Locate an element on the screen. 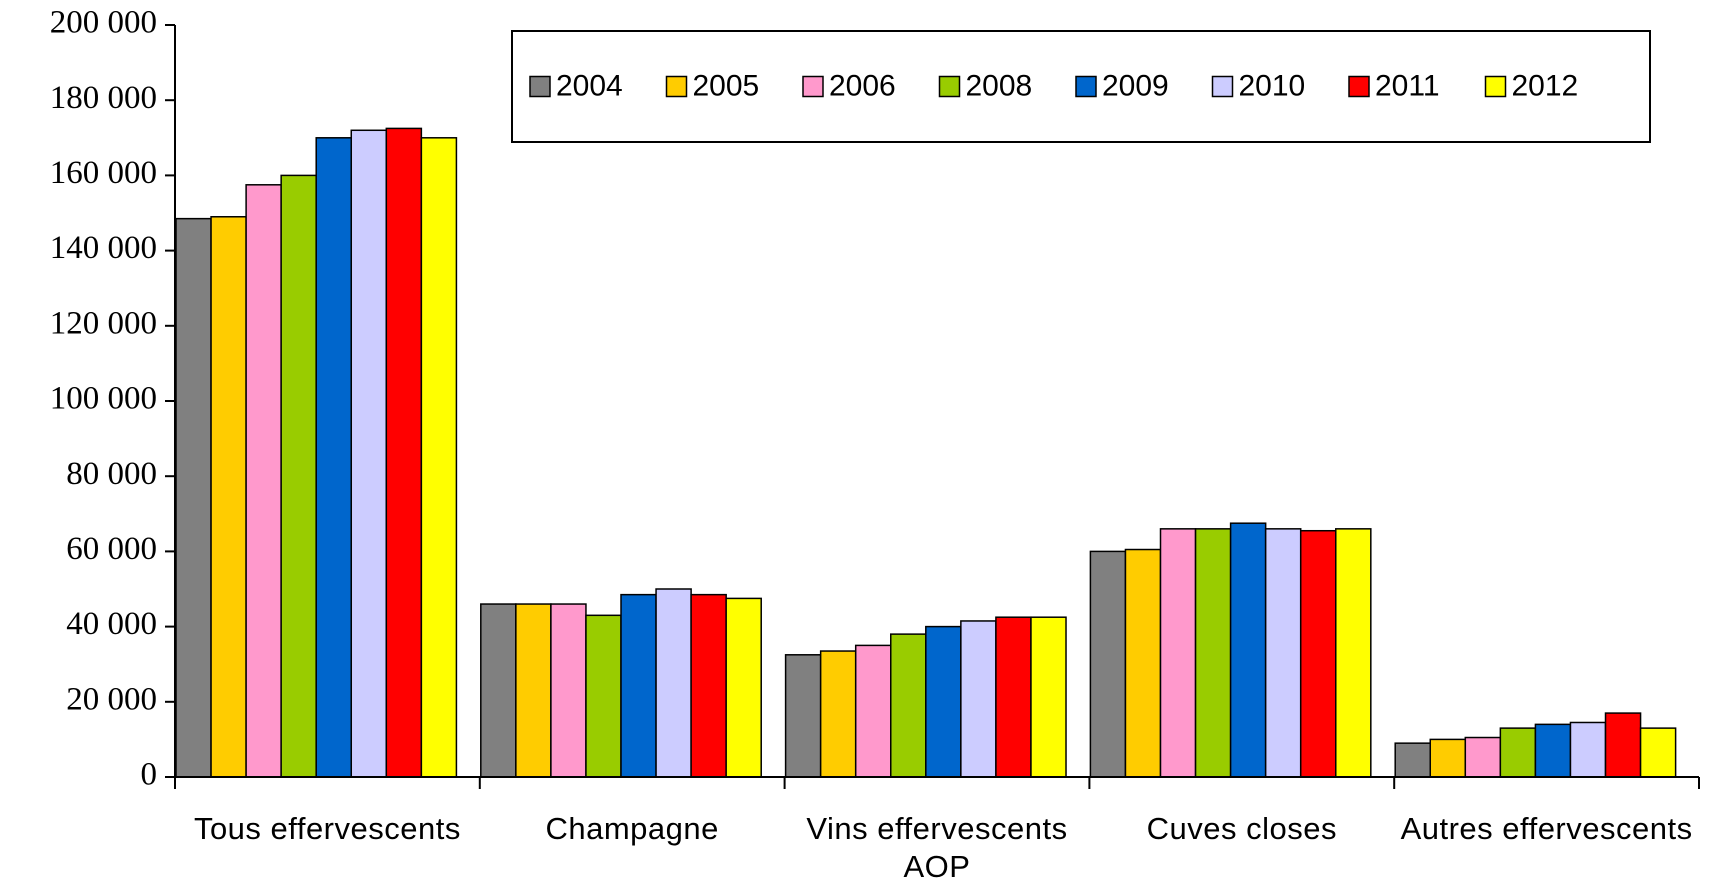  legend-label: 2008 is located at coordinates (999, 85).